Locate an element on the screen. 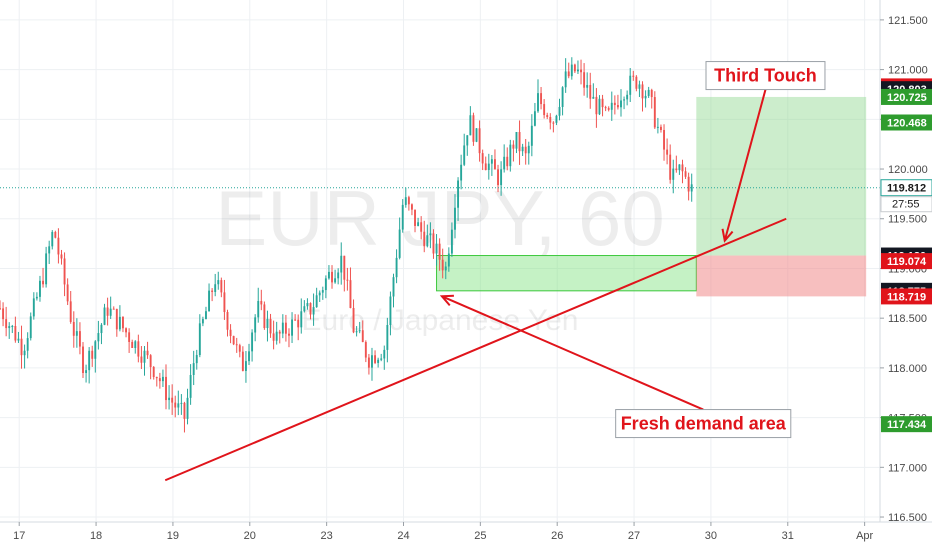 This screenshot has height=550, width=932. x-tick-label: 18 is located at coordinates (96, 536).